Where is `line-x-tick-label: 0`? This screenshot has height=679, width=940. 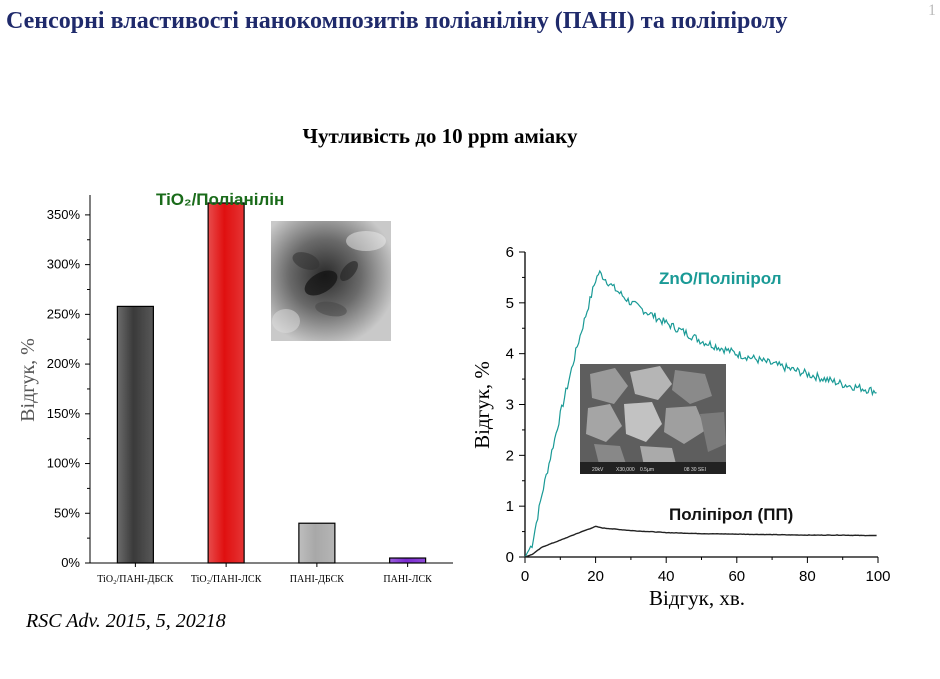
line-x-tick-label: 0 is located at coordinates (525, 576).